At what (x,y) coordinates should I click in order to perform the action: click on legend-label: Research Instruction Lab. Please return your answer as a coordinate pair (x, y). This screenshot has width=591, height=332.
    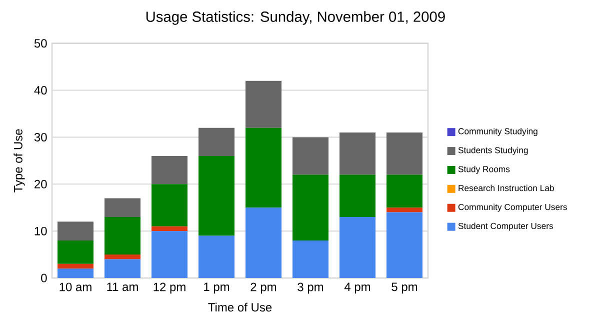
    Looking at the image, I should click on (506, 188).